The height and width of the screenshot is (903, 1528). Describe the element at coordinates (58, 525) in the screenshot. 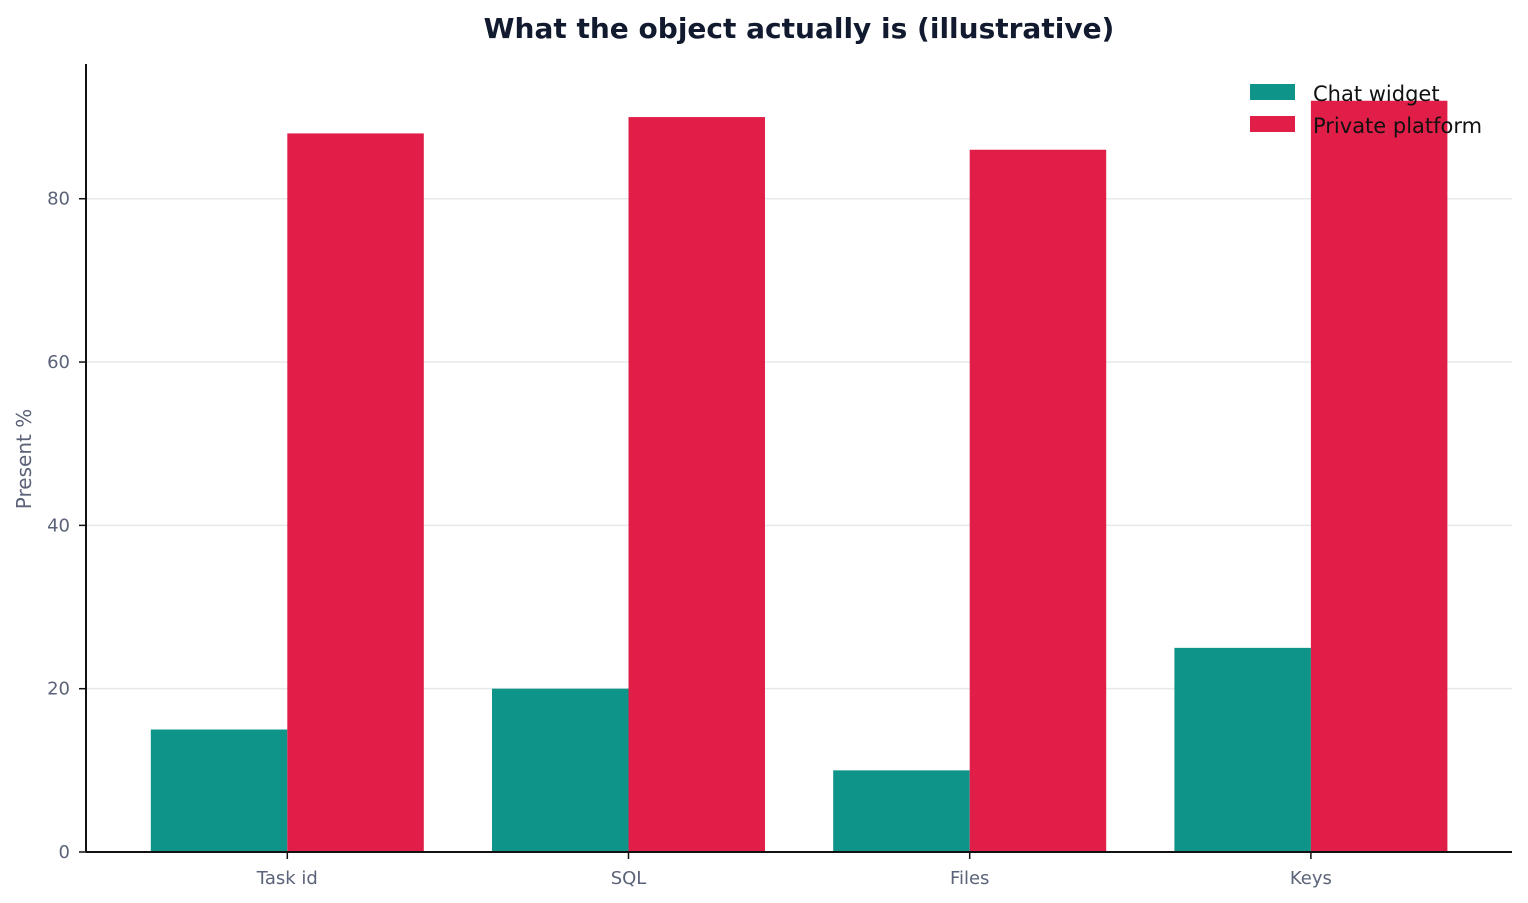

I see `y-tick-label: 40` at that location.